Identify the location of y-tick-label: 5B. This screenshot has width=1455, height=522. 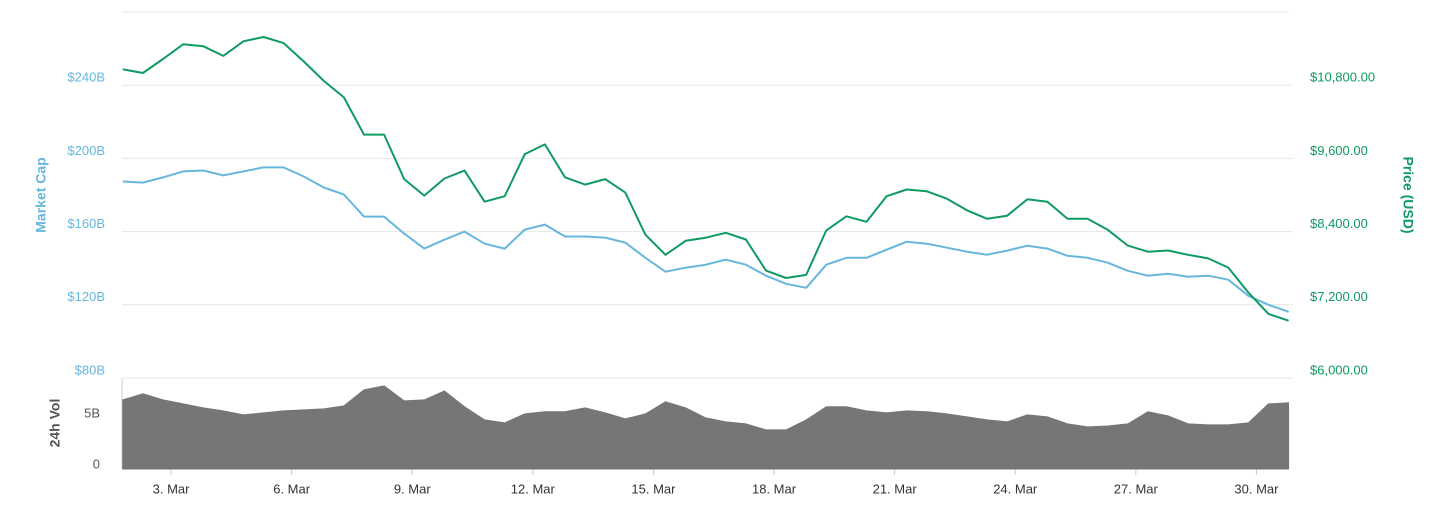
(92, 412).